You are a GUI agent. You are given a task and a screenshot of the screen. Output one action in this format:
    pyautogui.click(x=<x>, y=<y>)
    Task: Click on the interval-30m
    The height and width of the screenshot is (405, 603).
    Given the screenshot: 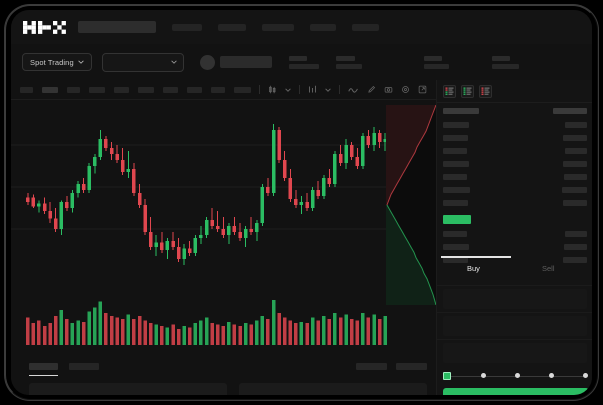 What is the action you would take?
    pyautogui.click(x=97, y=89)
    